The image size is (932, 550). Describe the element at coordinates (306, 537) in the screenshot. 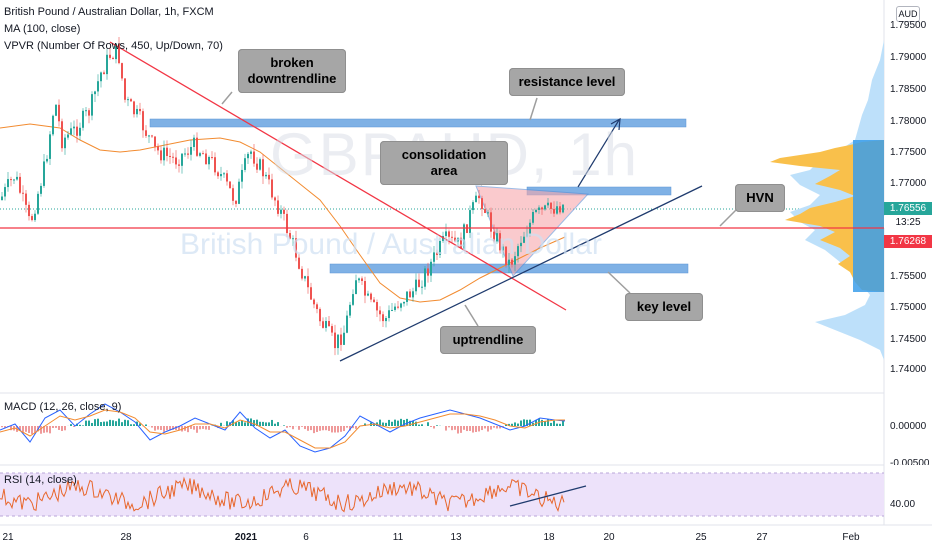

I see `time-tick: 6` at that location.